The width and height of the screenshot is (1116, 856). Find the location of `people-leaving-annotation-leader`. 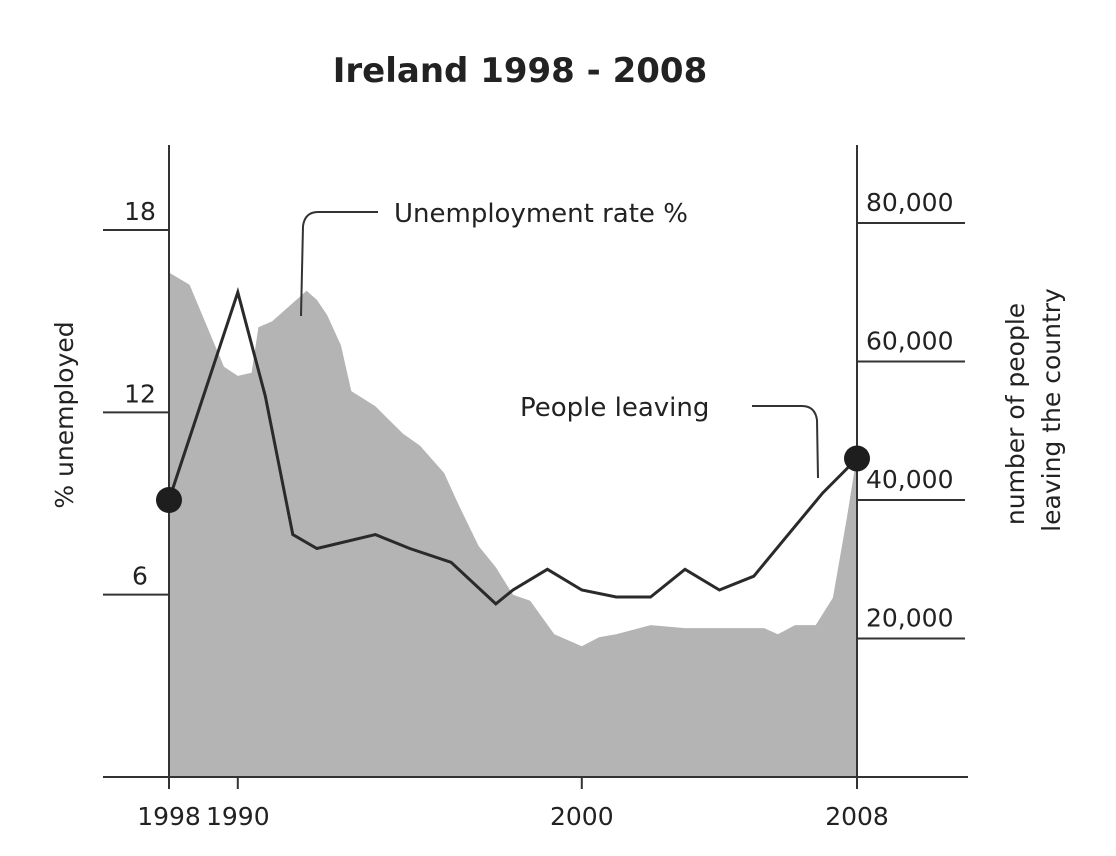

people-leaving-annotation-leader is located at coordinates (785, 442).